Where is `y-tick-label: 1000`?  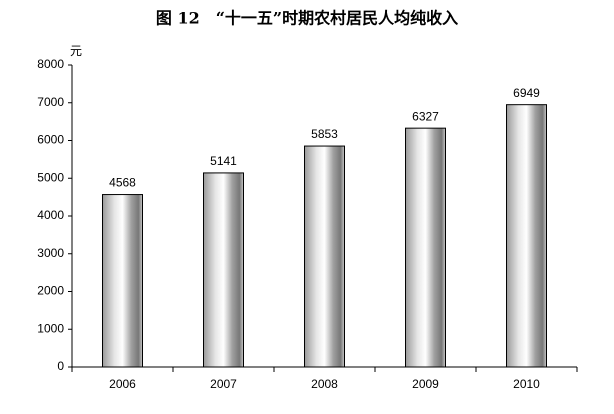 y-tick-label: 1000 is located at coordinates (50, 328).